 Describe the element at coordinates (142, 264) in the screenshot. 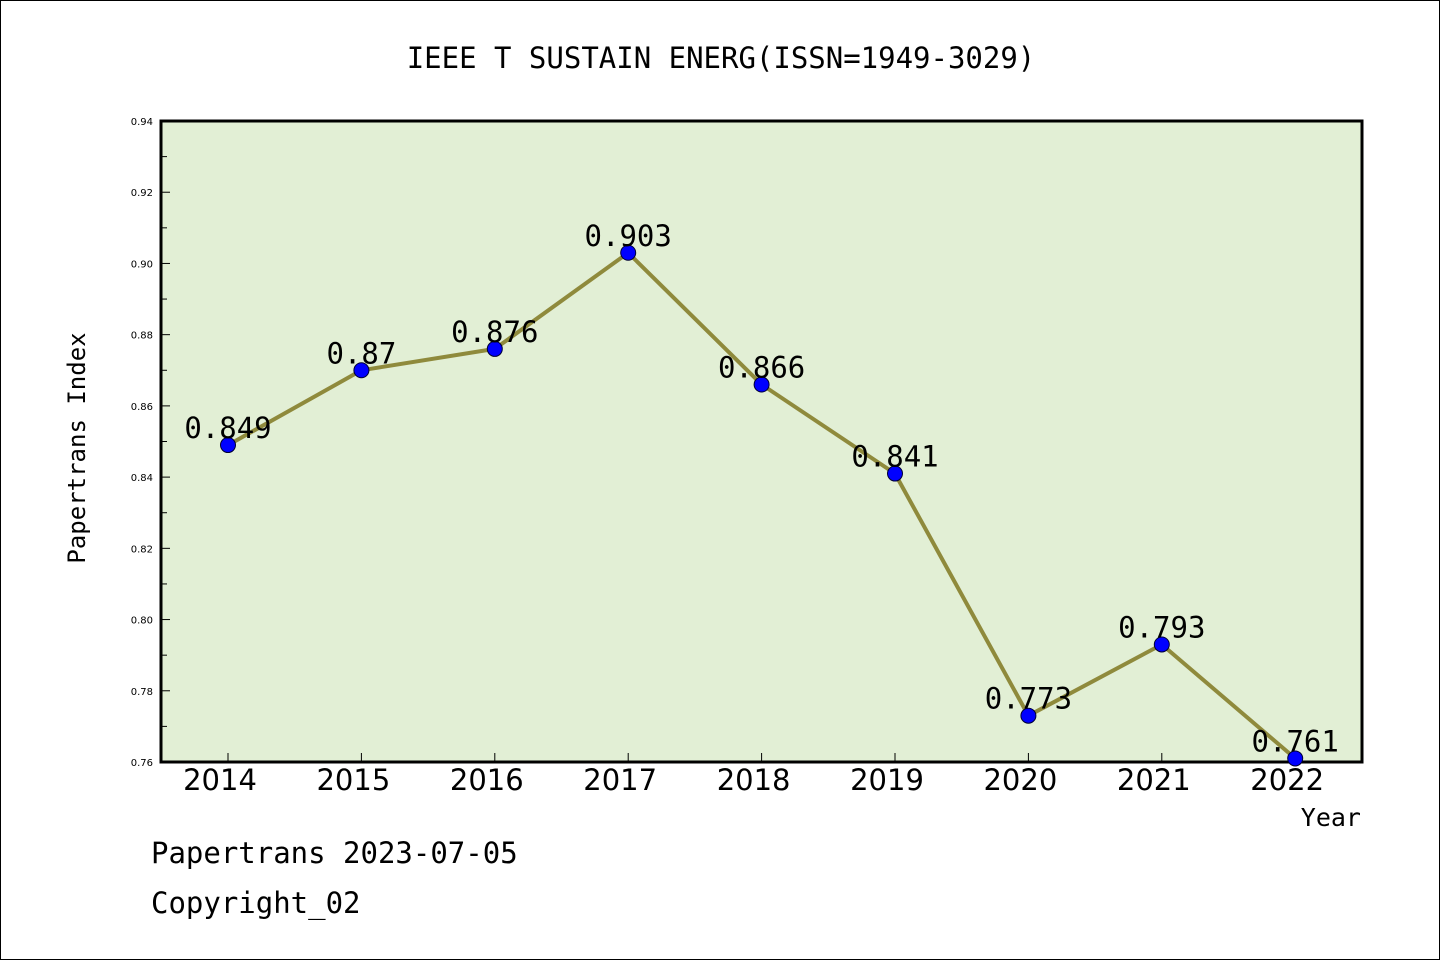

I see `y-tick-label: 0.90` at that location.